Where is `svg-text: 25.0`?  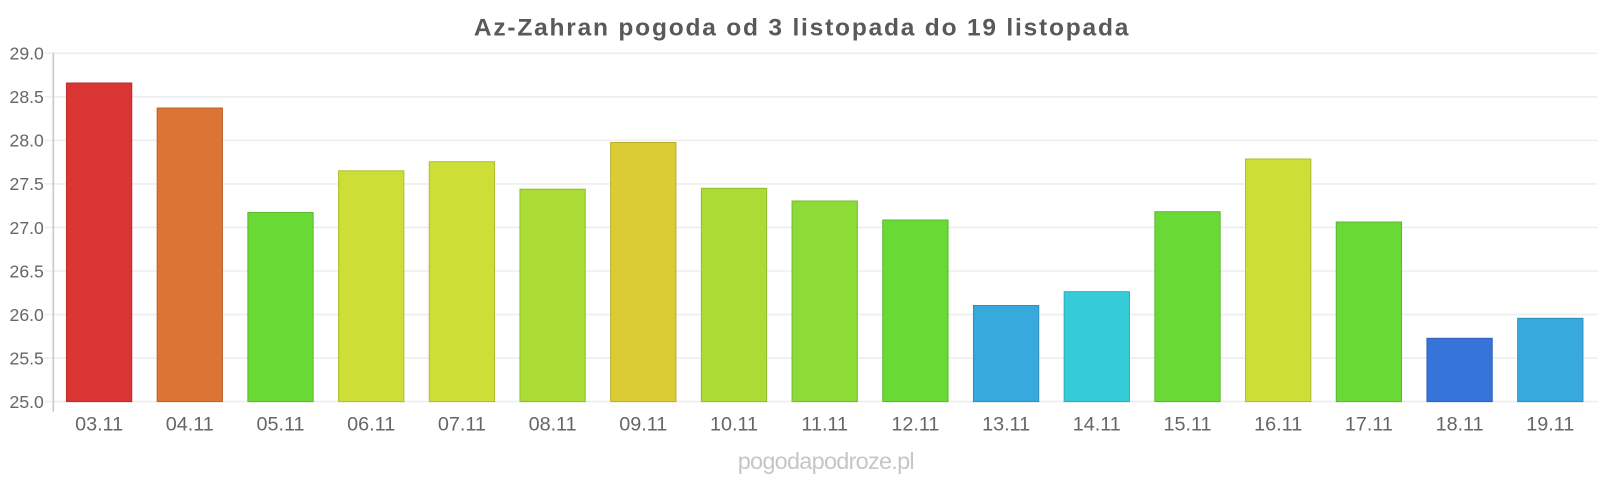 svg-text: 25.0 is located at coordinates (27, 402).